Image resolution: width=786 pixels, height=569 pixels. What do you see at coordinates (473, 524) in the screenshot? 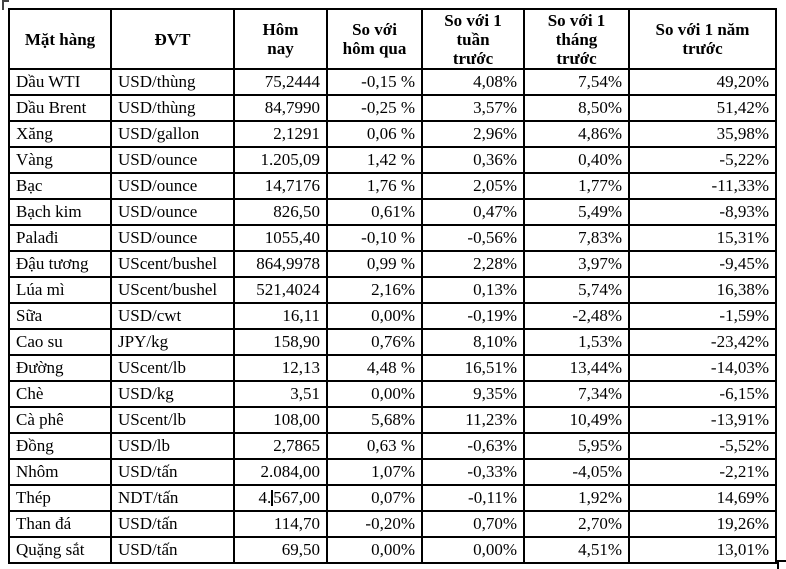
I see `vs-week-cell: 0,70%` at bounding box center [473, 524].